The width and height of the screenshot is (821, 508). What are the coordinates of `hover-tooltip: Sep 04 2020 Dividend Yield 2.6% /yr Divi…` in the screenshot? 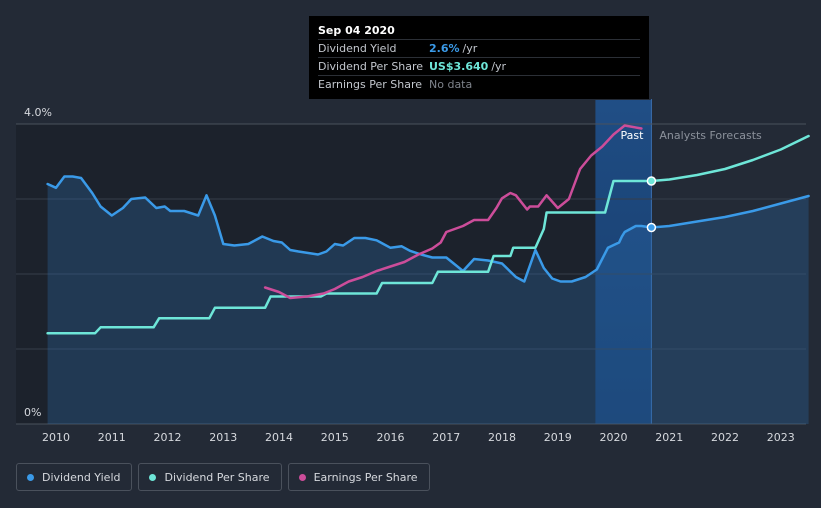 It's located at (479, 57).